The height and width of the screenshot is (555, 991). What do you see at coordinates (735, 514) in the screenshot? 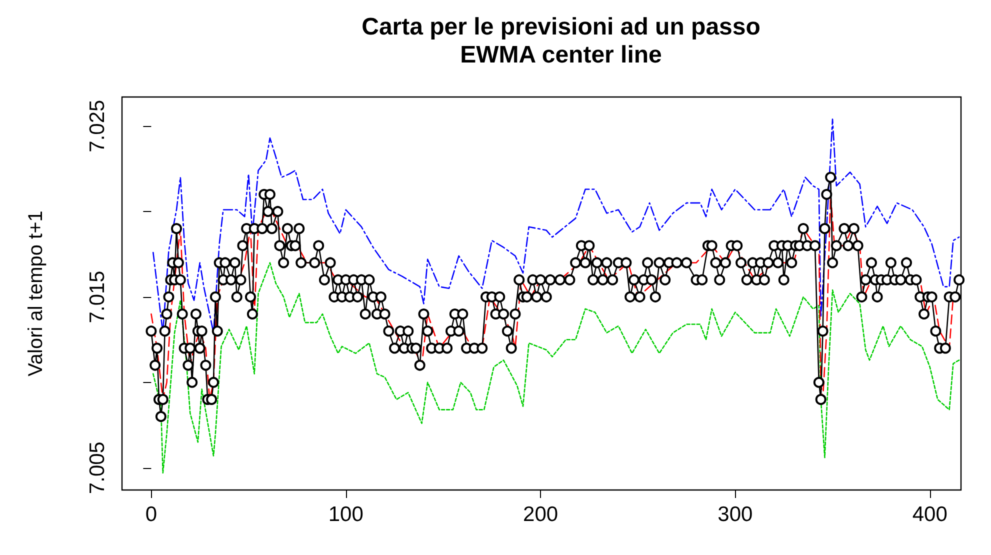
I see `x-tick-label: 300` at bounding box center [735, 514].